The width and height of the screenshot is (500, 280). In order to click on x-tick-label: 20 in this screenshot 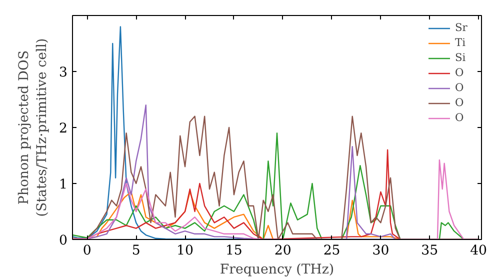, I will do `click(283, 251)`.